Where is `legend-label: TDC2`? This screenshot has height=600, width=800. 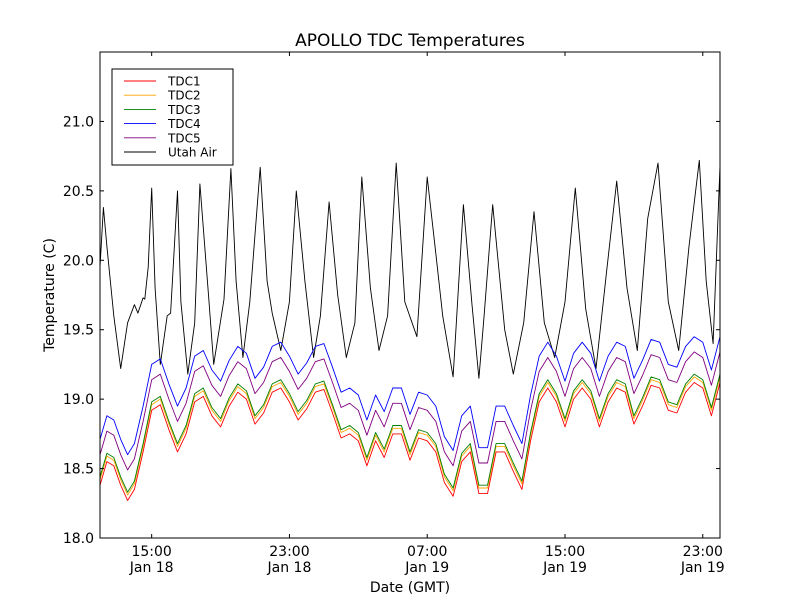 legend-label: TDC2 is located at coordinates (184, 96).